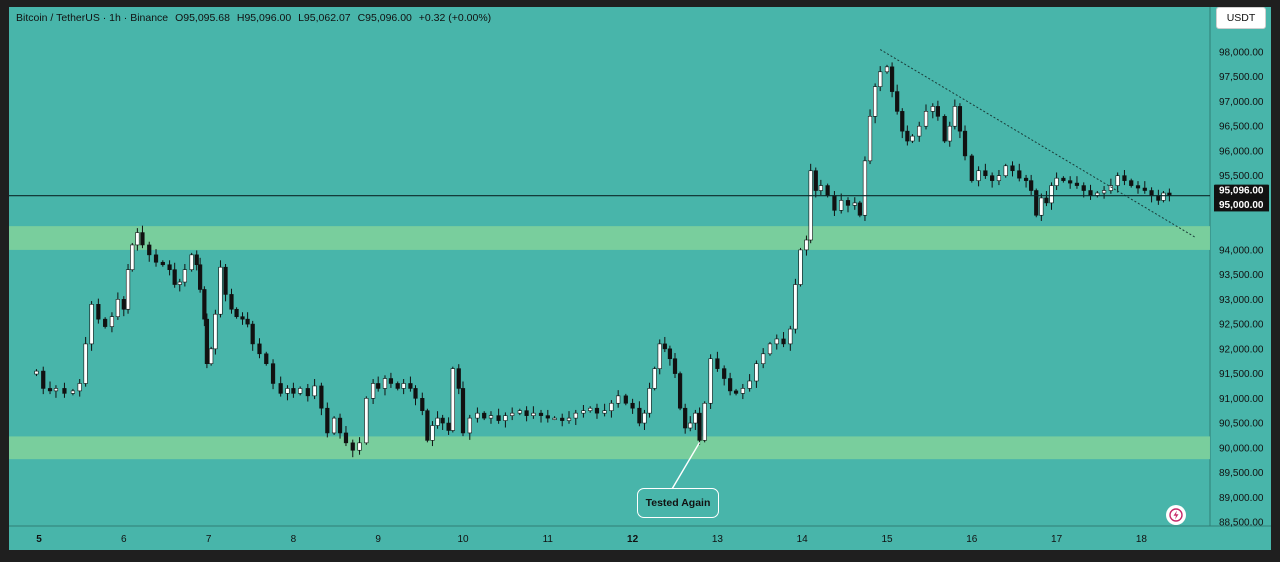 The image size is (1280, 562). I want to click on open-value: O95,095.68, so click(202, 18).